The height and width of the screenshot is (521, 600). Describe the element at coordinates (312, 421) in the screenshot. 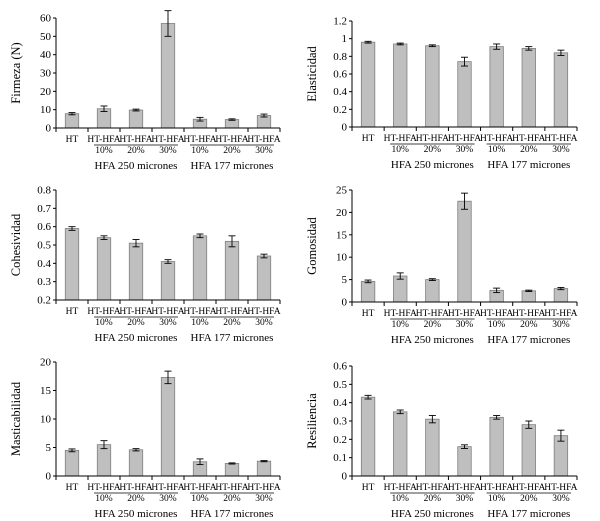

I see `y-axis-label: Resiliencia` at that location.